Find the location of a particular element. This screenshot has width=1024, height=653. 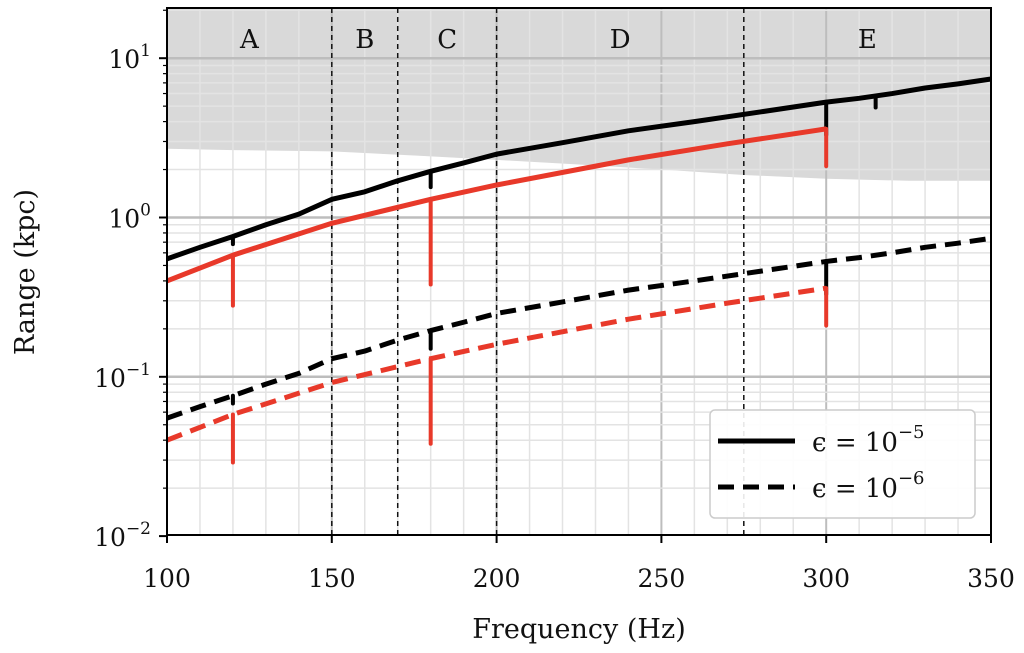

y-tick-label: 10⁰ is located at coordinates (129, 217).